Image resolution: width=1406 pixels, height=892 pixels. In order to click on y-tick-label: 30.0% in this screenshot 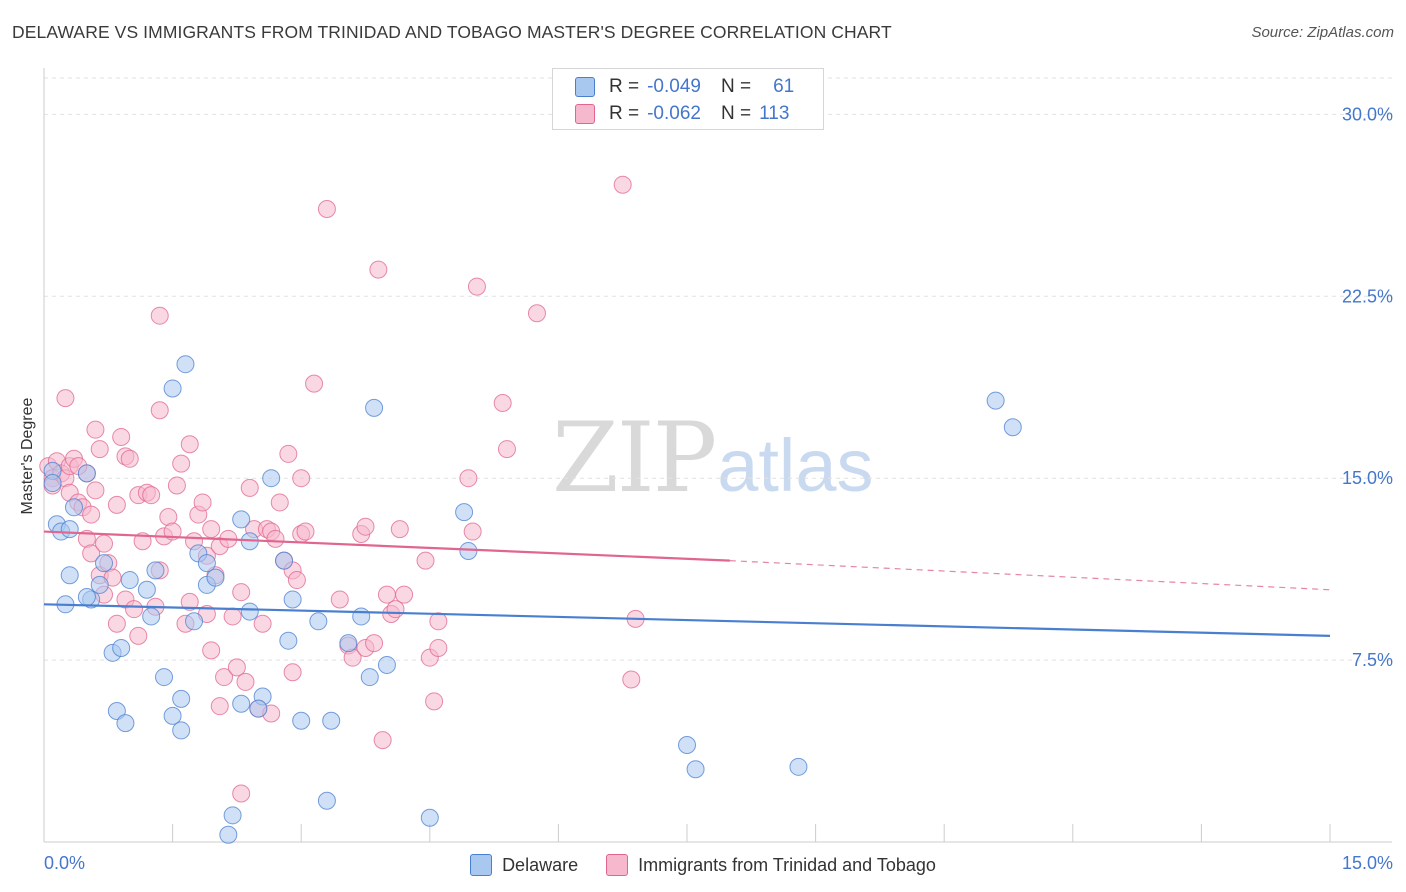, I will do `click(1367, 114)`.